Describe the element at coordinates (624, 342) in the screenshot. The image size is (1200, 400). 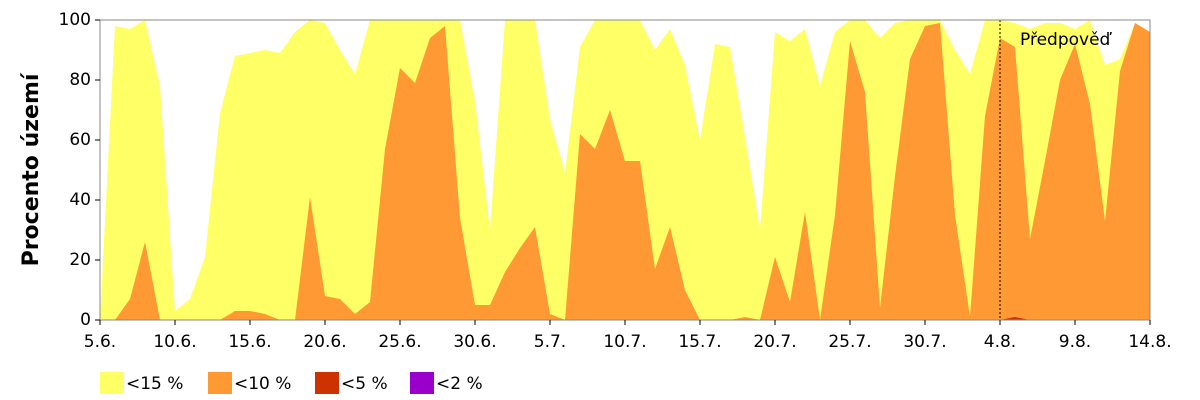
I see `x-tick-label: 10.7.` at that location.